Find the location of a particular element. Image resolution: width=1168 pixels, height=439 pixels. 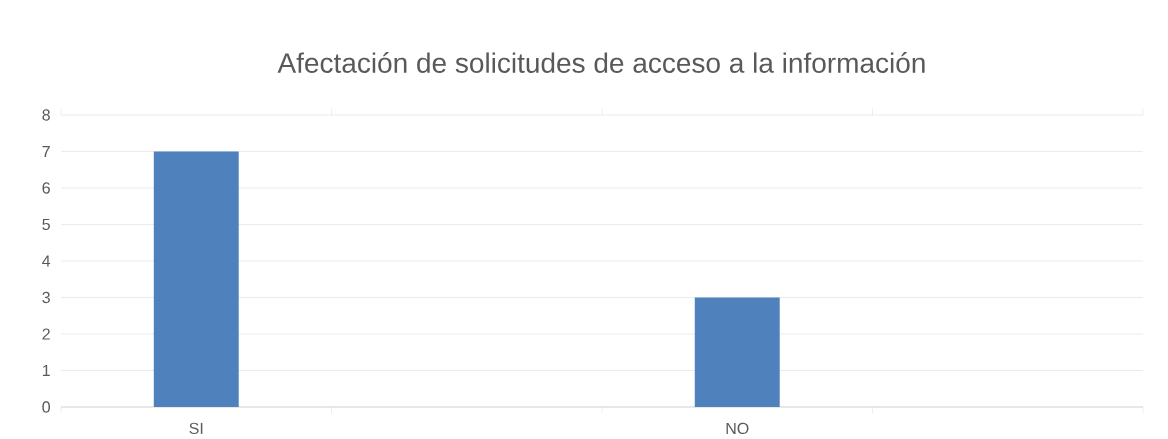

y-tick-label: 7 is located at coordinates (46, 152).